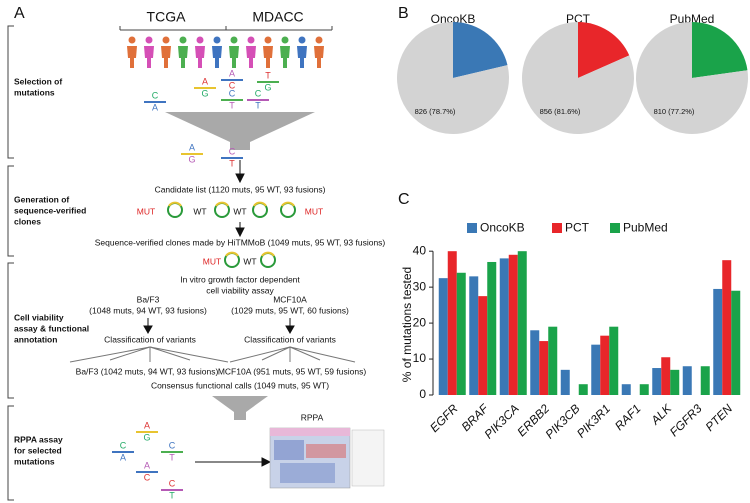  What do you see at coordinates (312, 417) in the screenshot?
I see `label: RPPA` at bounding box center [312, 417].